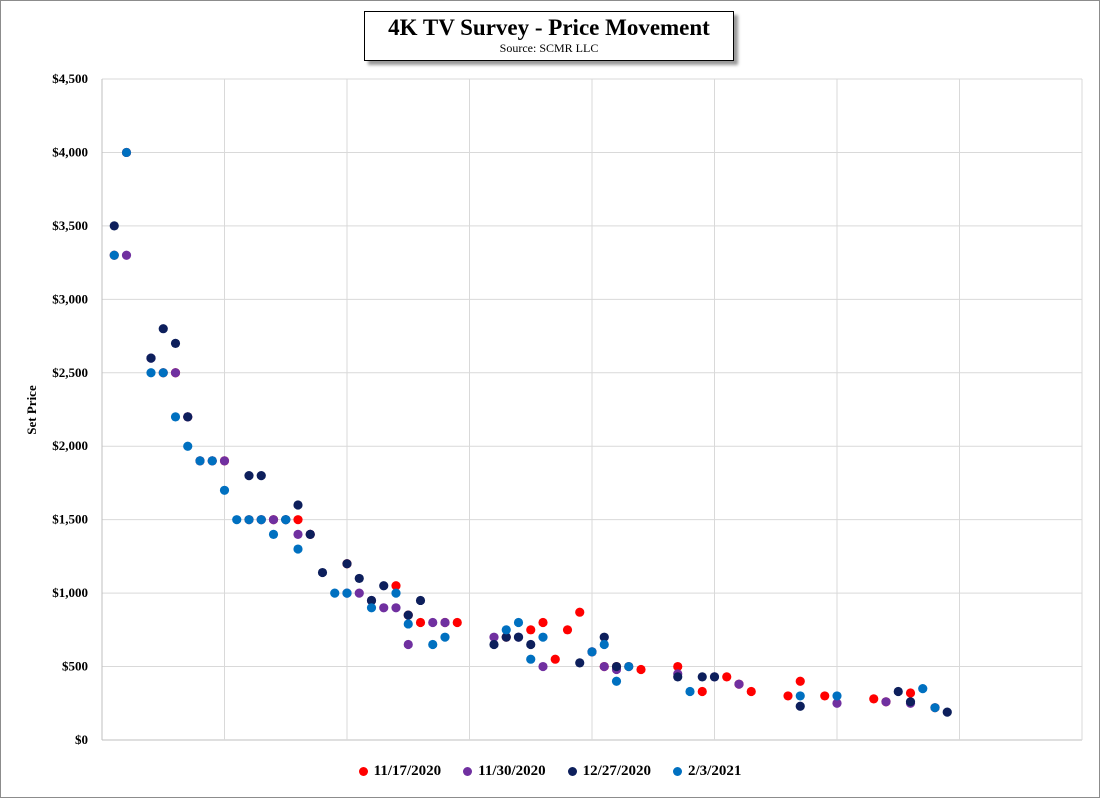 The width and height of the screenshot is (1100, 798). Describe the element at coordinates (70, 519) in the screenshot. I see `y-tick-label: $1,500` at that location.